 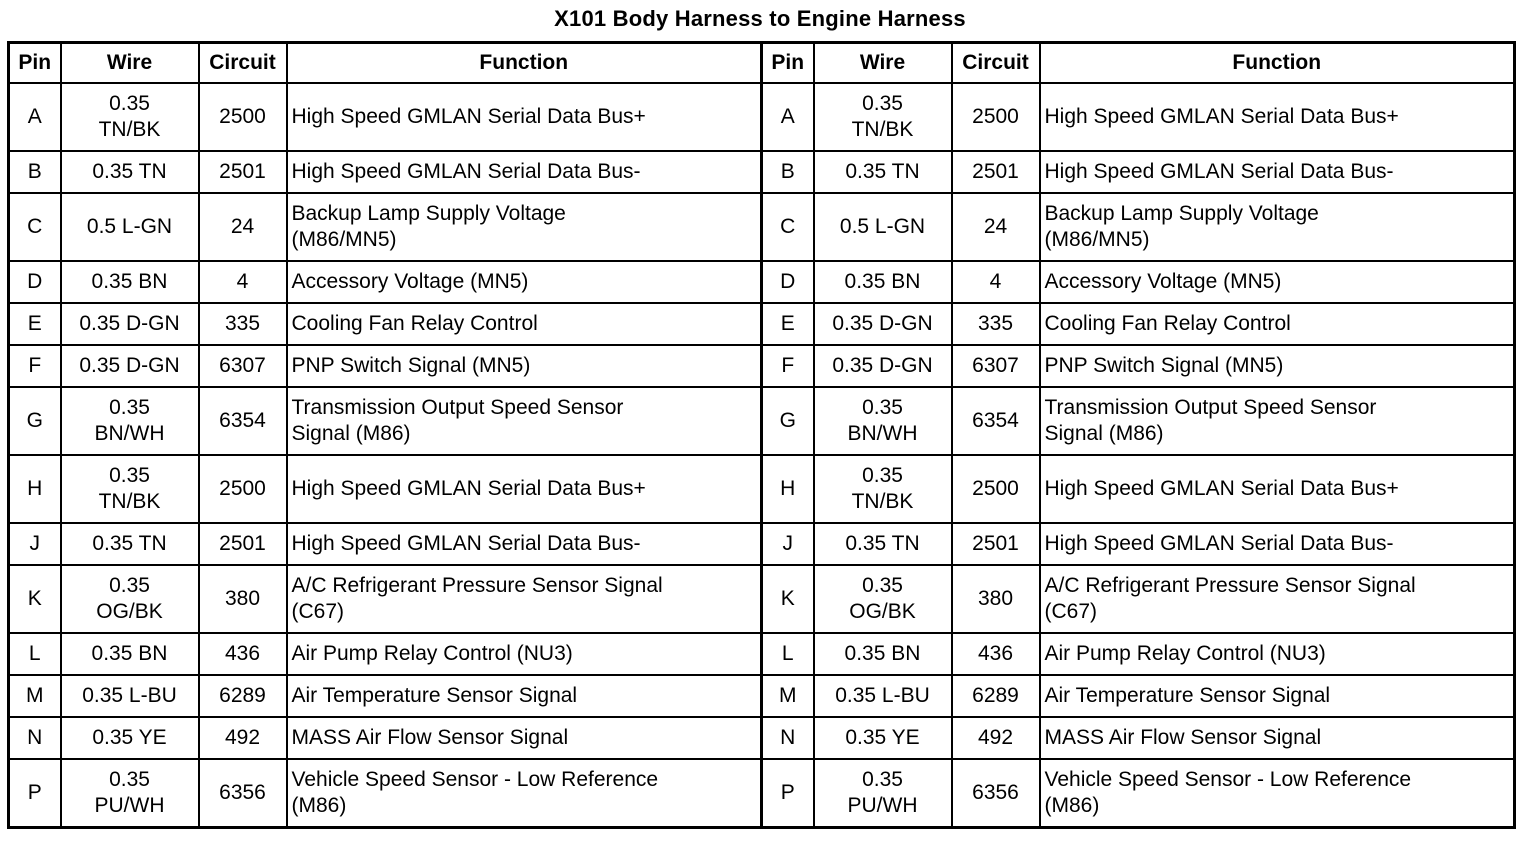 What do you see at coordinates (242, 366) in the screenshot?
I see `circuit-cell: 6307` at bounding box center [242, 366].